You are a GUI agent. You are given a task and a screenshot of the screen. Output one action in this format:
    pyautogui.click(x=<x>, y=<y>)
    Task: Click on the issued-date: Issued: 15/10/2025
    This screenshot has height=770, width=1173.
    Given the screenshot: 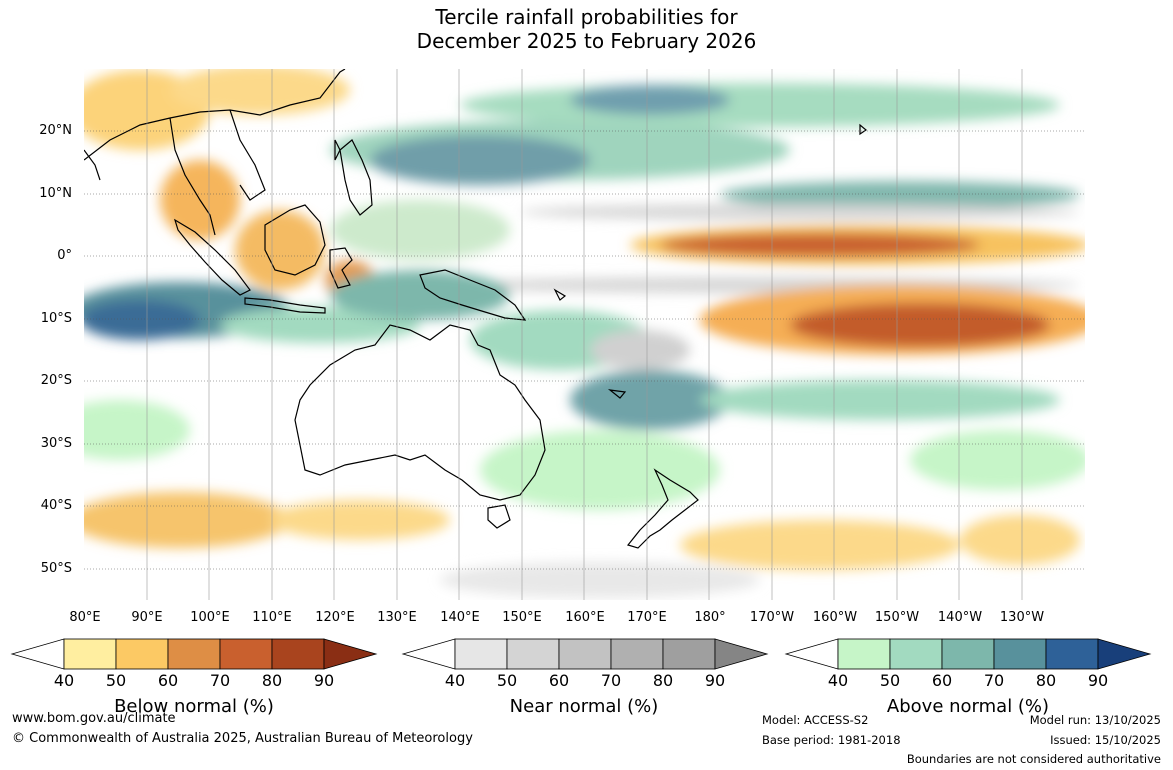 What is the action you would take?
    pyautogui.click(x=1105, y=740)
    